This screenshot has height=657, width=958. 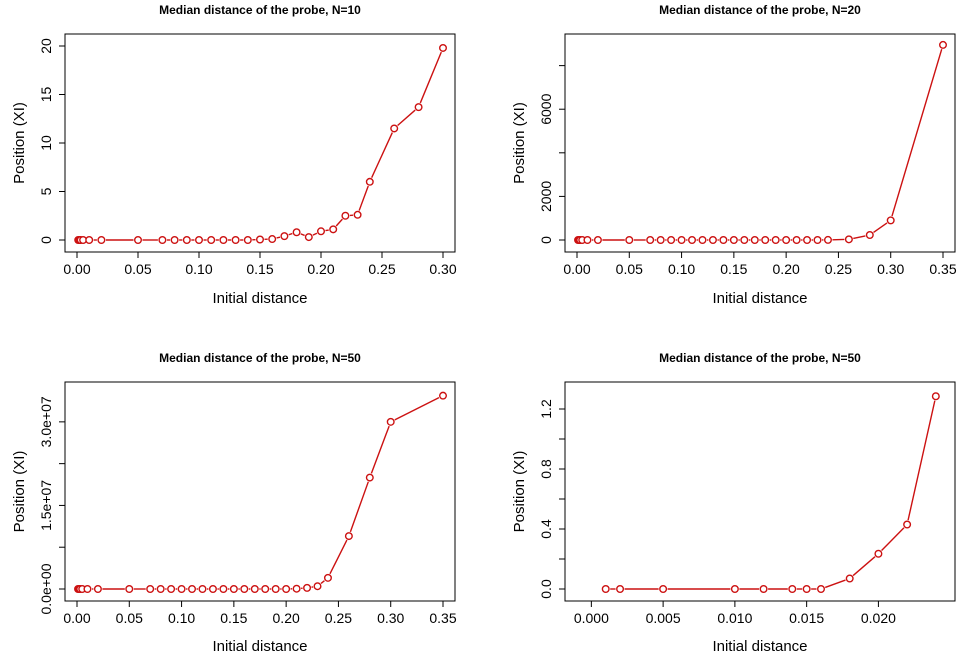 I want to click on y-tick-label: 0.0e+00, so click(x=46, y=588).